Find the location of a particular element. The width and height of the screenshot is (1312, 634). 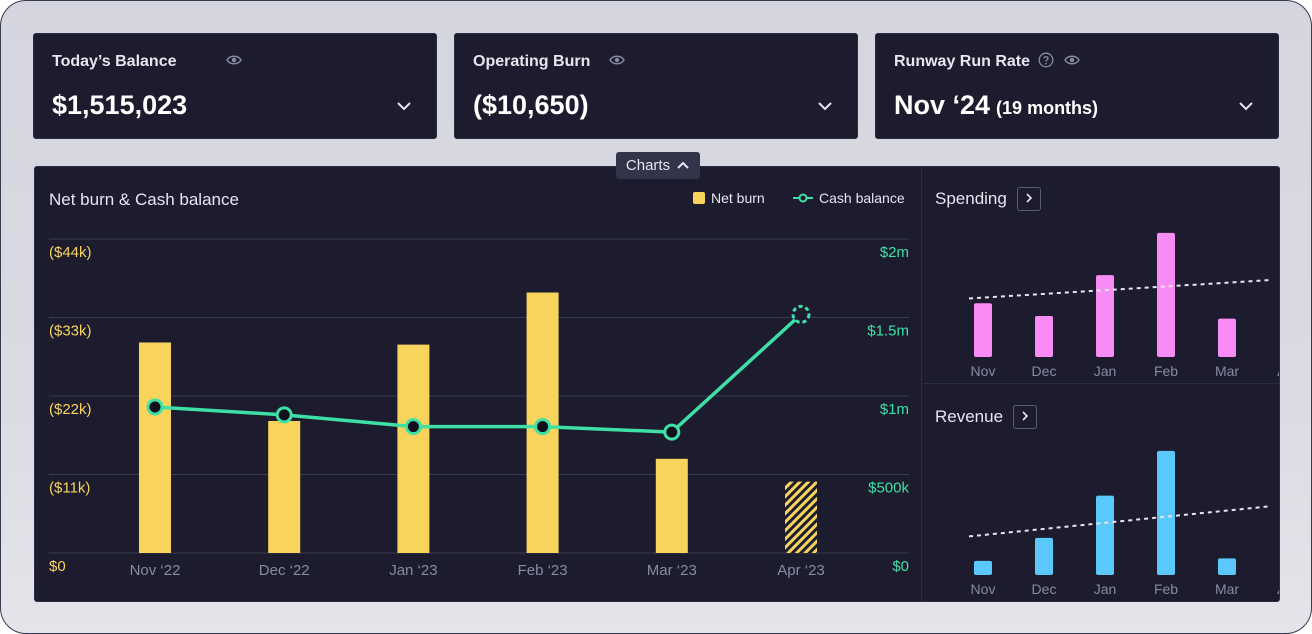

chevron-up-icon is located at coordinates (683, 165).